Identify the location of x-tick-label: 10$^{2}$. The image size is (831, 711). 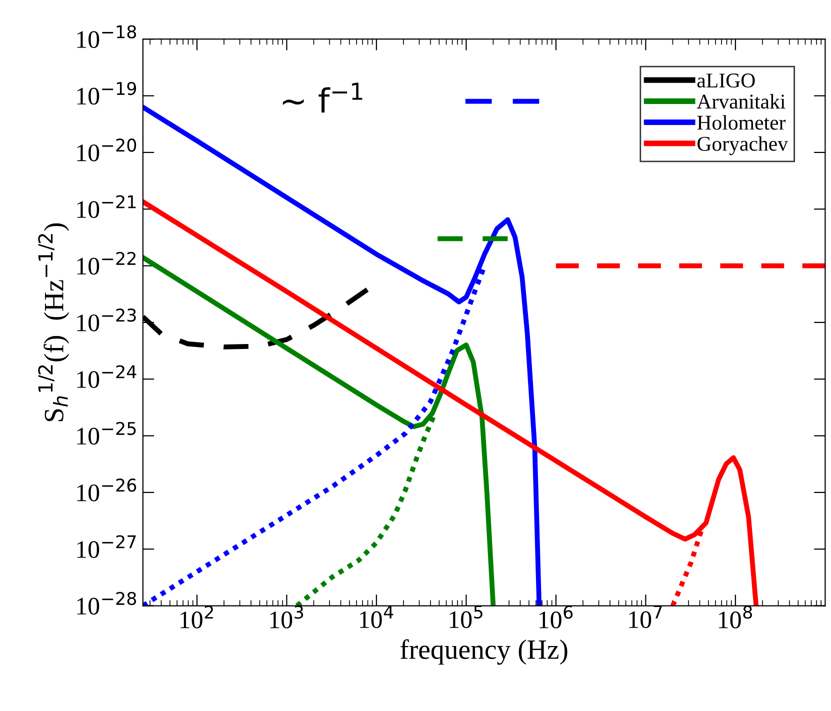
(196, 617).